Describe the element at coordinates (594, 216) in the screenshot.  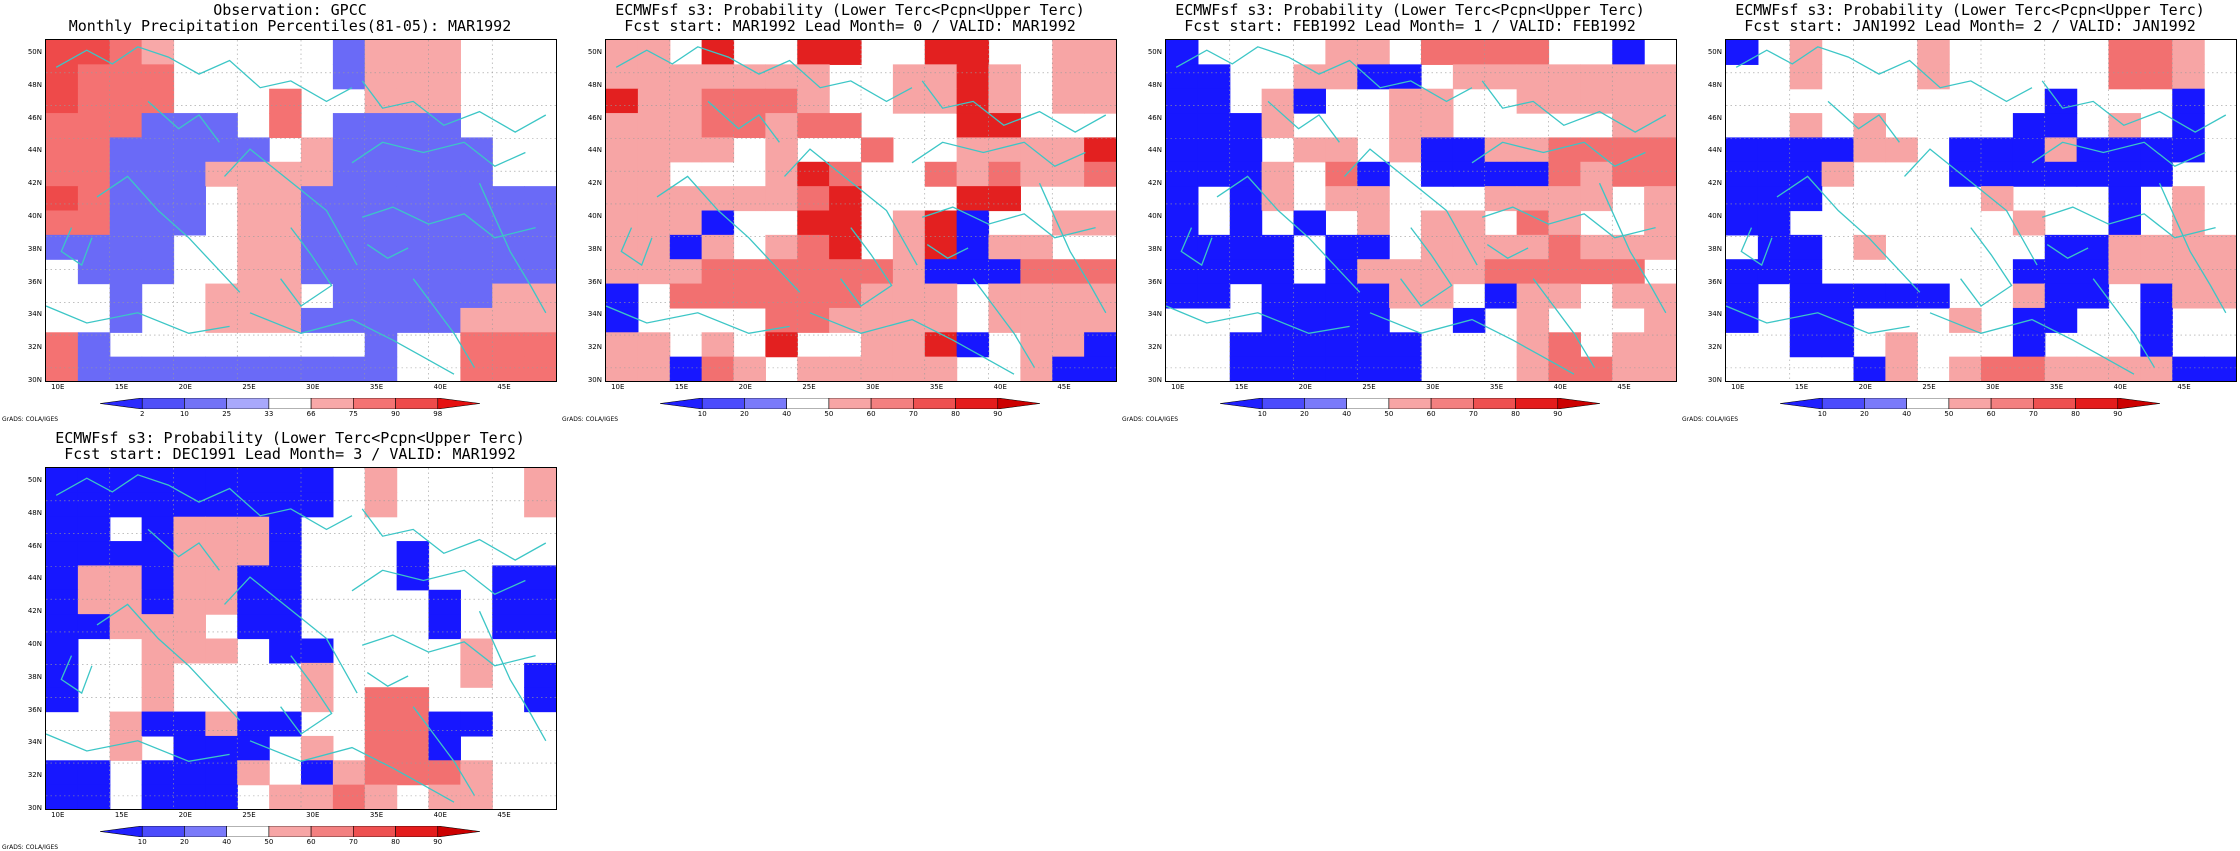
I see `lat-tick-label: 40N` at that location.